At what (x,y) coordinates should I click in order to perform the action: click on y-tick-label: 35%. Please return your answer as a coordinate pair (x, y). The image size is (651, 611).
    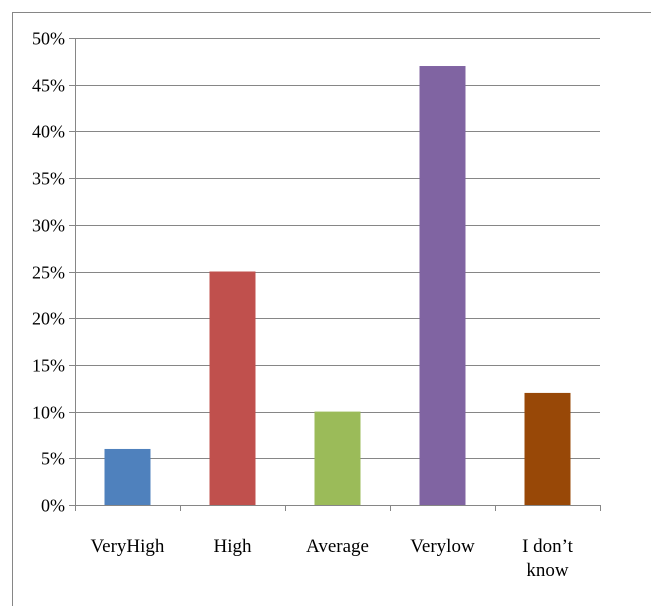
    Looking at the image, I should click on (48, 179).